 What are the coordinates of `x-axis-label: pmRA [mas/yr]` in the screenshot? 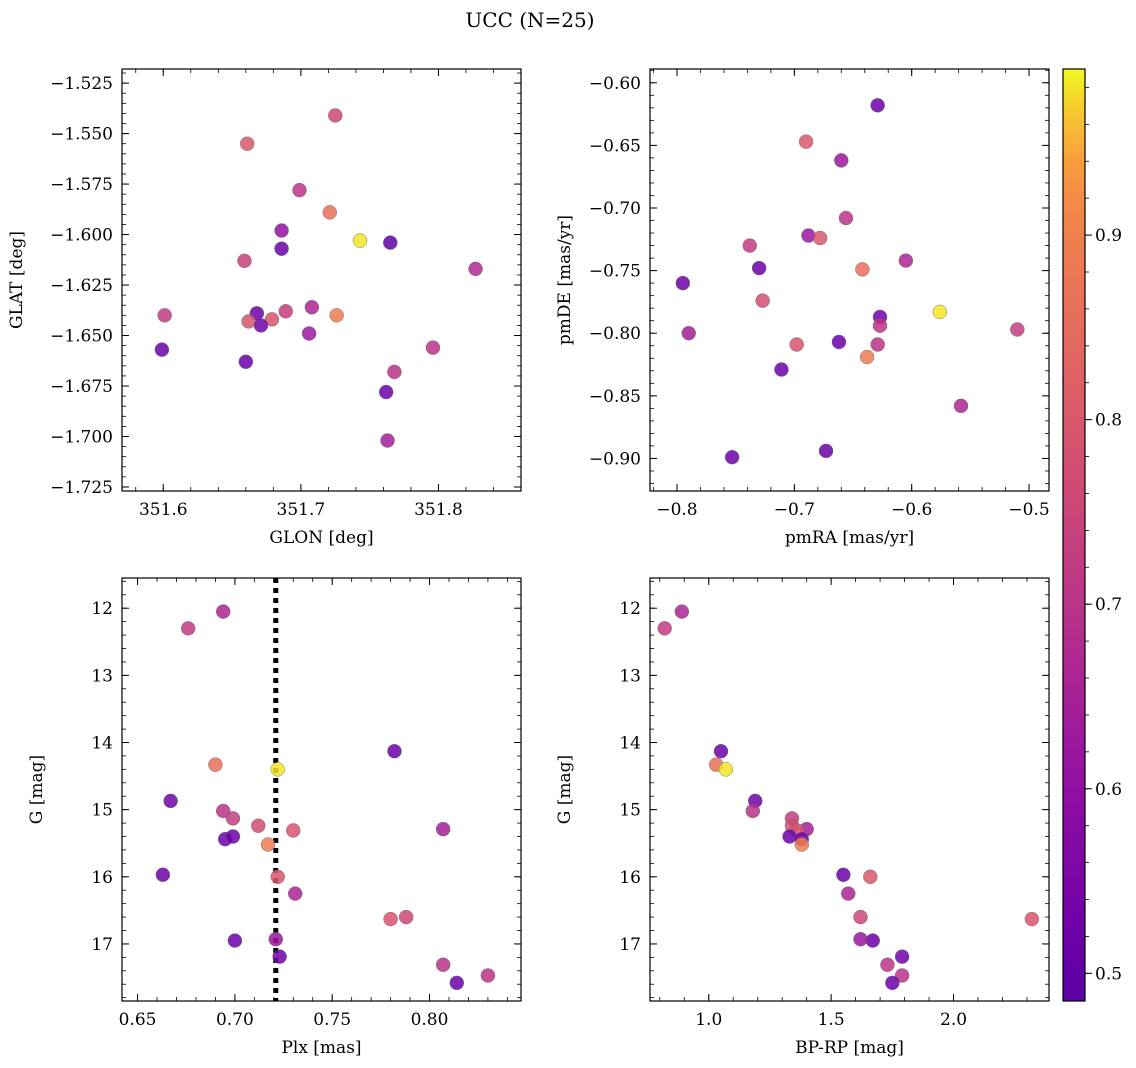 It's located at (849, 538).